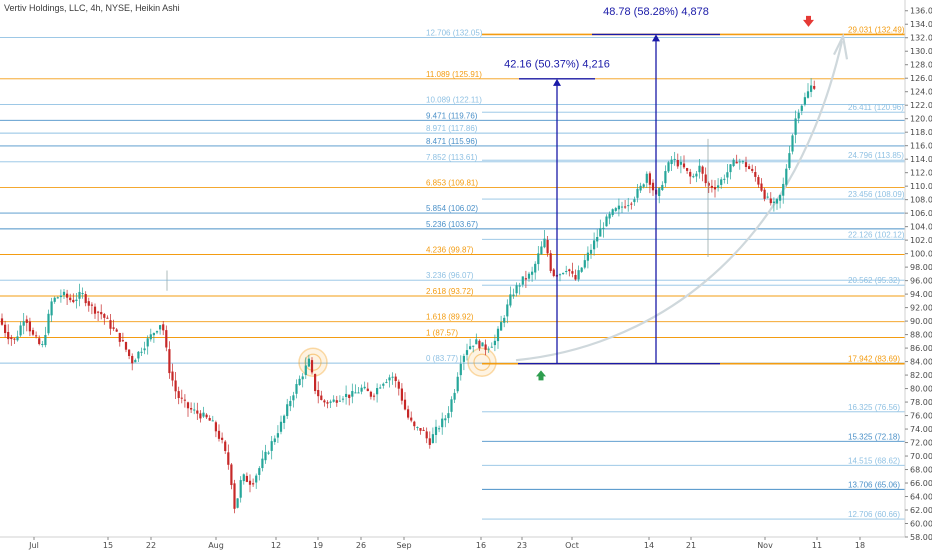  I want to click on y-tick-label: 108.00, so click(921, 200).